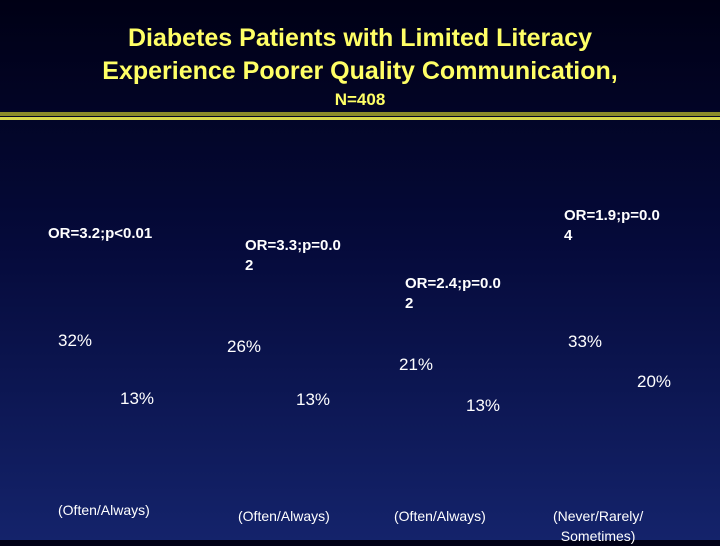 The width and height of the screenshot is (720, 546). I want to click on value-label-second-3: 13%, so click(483, 405).